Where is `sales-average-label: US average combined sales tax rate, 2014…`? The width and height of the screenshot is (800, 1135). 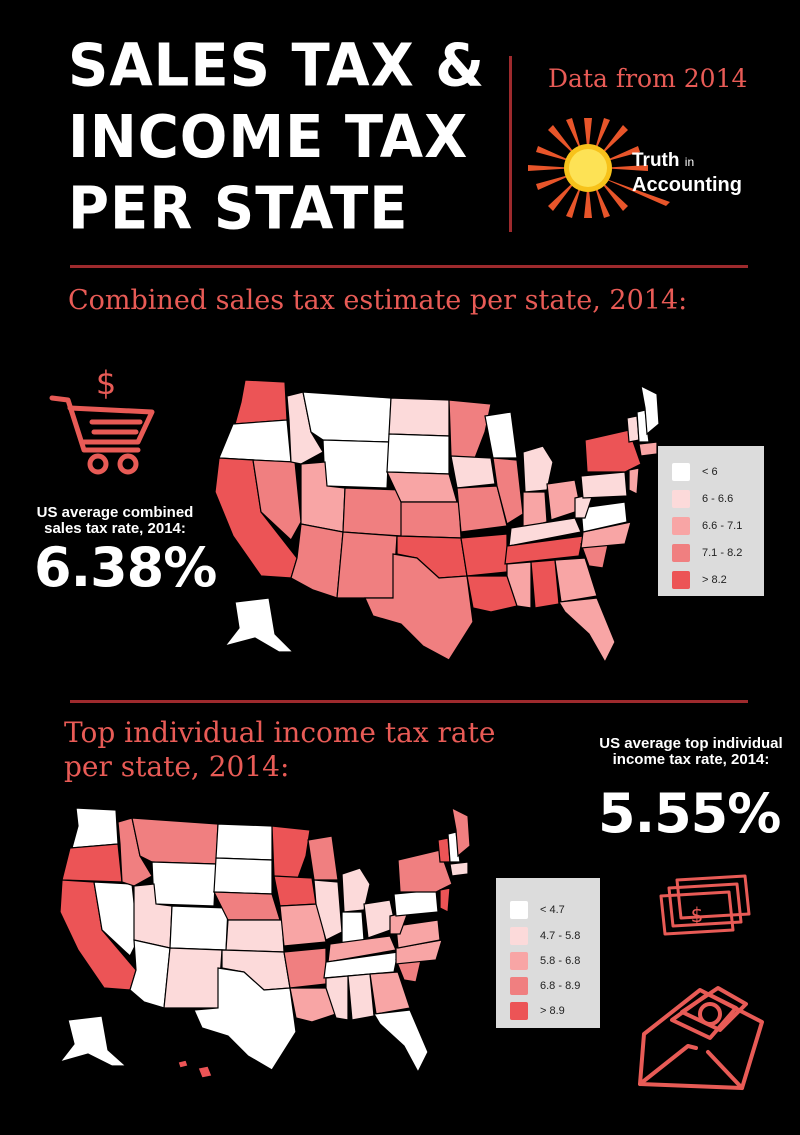 sales-average-label: US average combined sales tax rate, 2014… is located at coordinates (115, 520).